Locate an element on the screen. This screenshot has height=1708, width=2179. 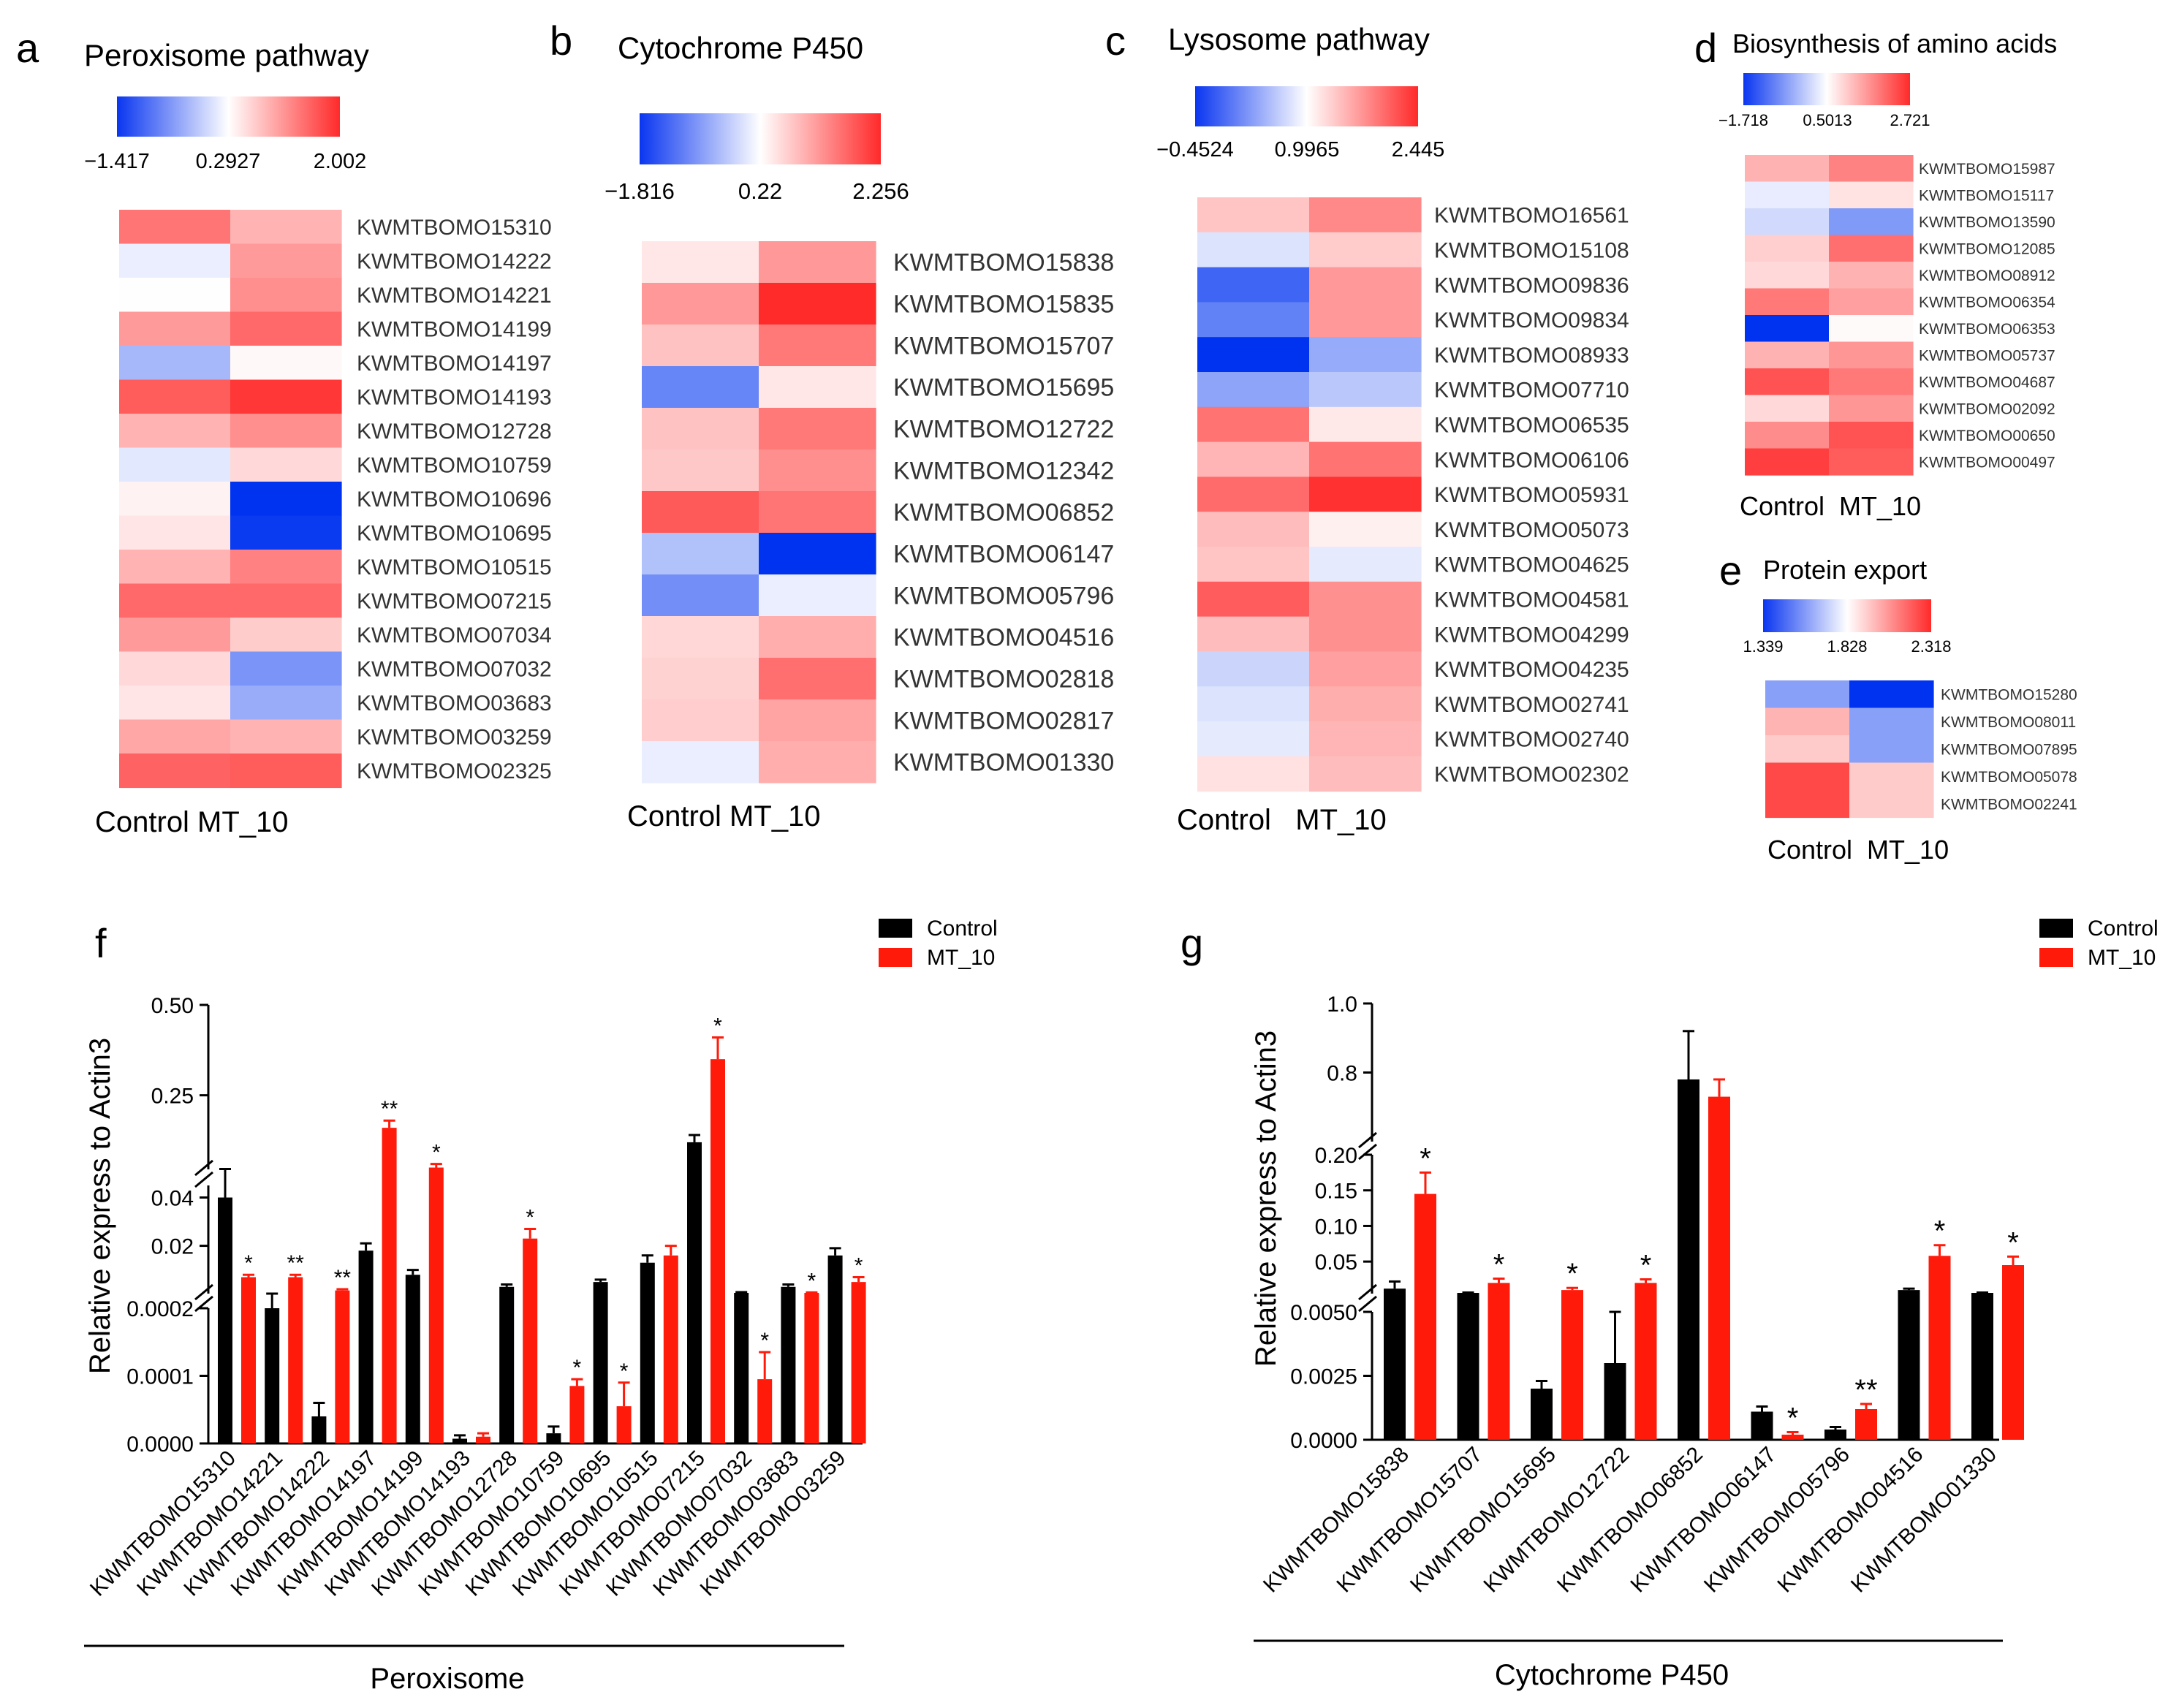
heatmap-a-column-caption: Control MT_10 is located at coordinates (192, 822).